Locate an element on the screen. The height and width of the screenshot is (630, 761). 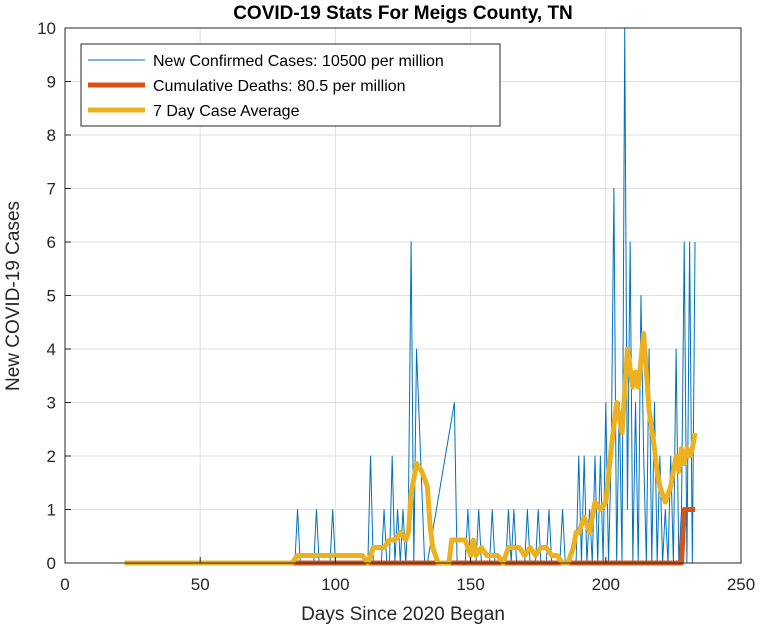
y-tick-label: 4 is located at coordinates (51, 349).